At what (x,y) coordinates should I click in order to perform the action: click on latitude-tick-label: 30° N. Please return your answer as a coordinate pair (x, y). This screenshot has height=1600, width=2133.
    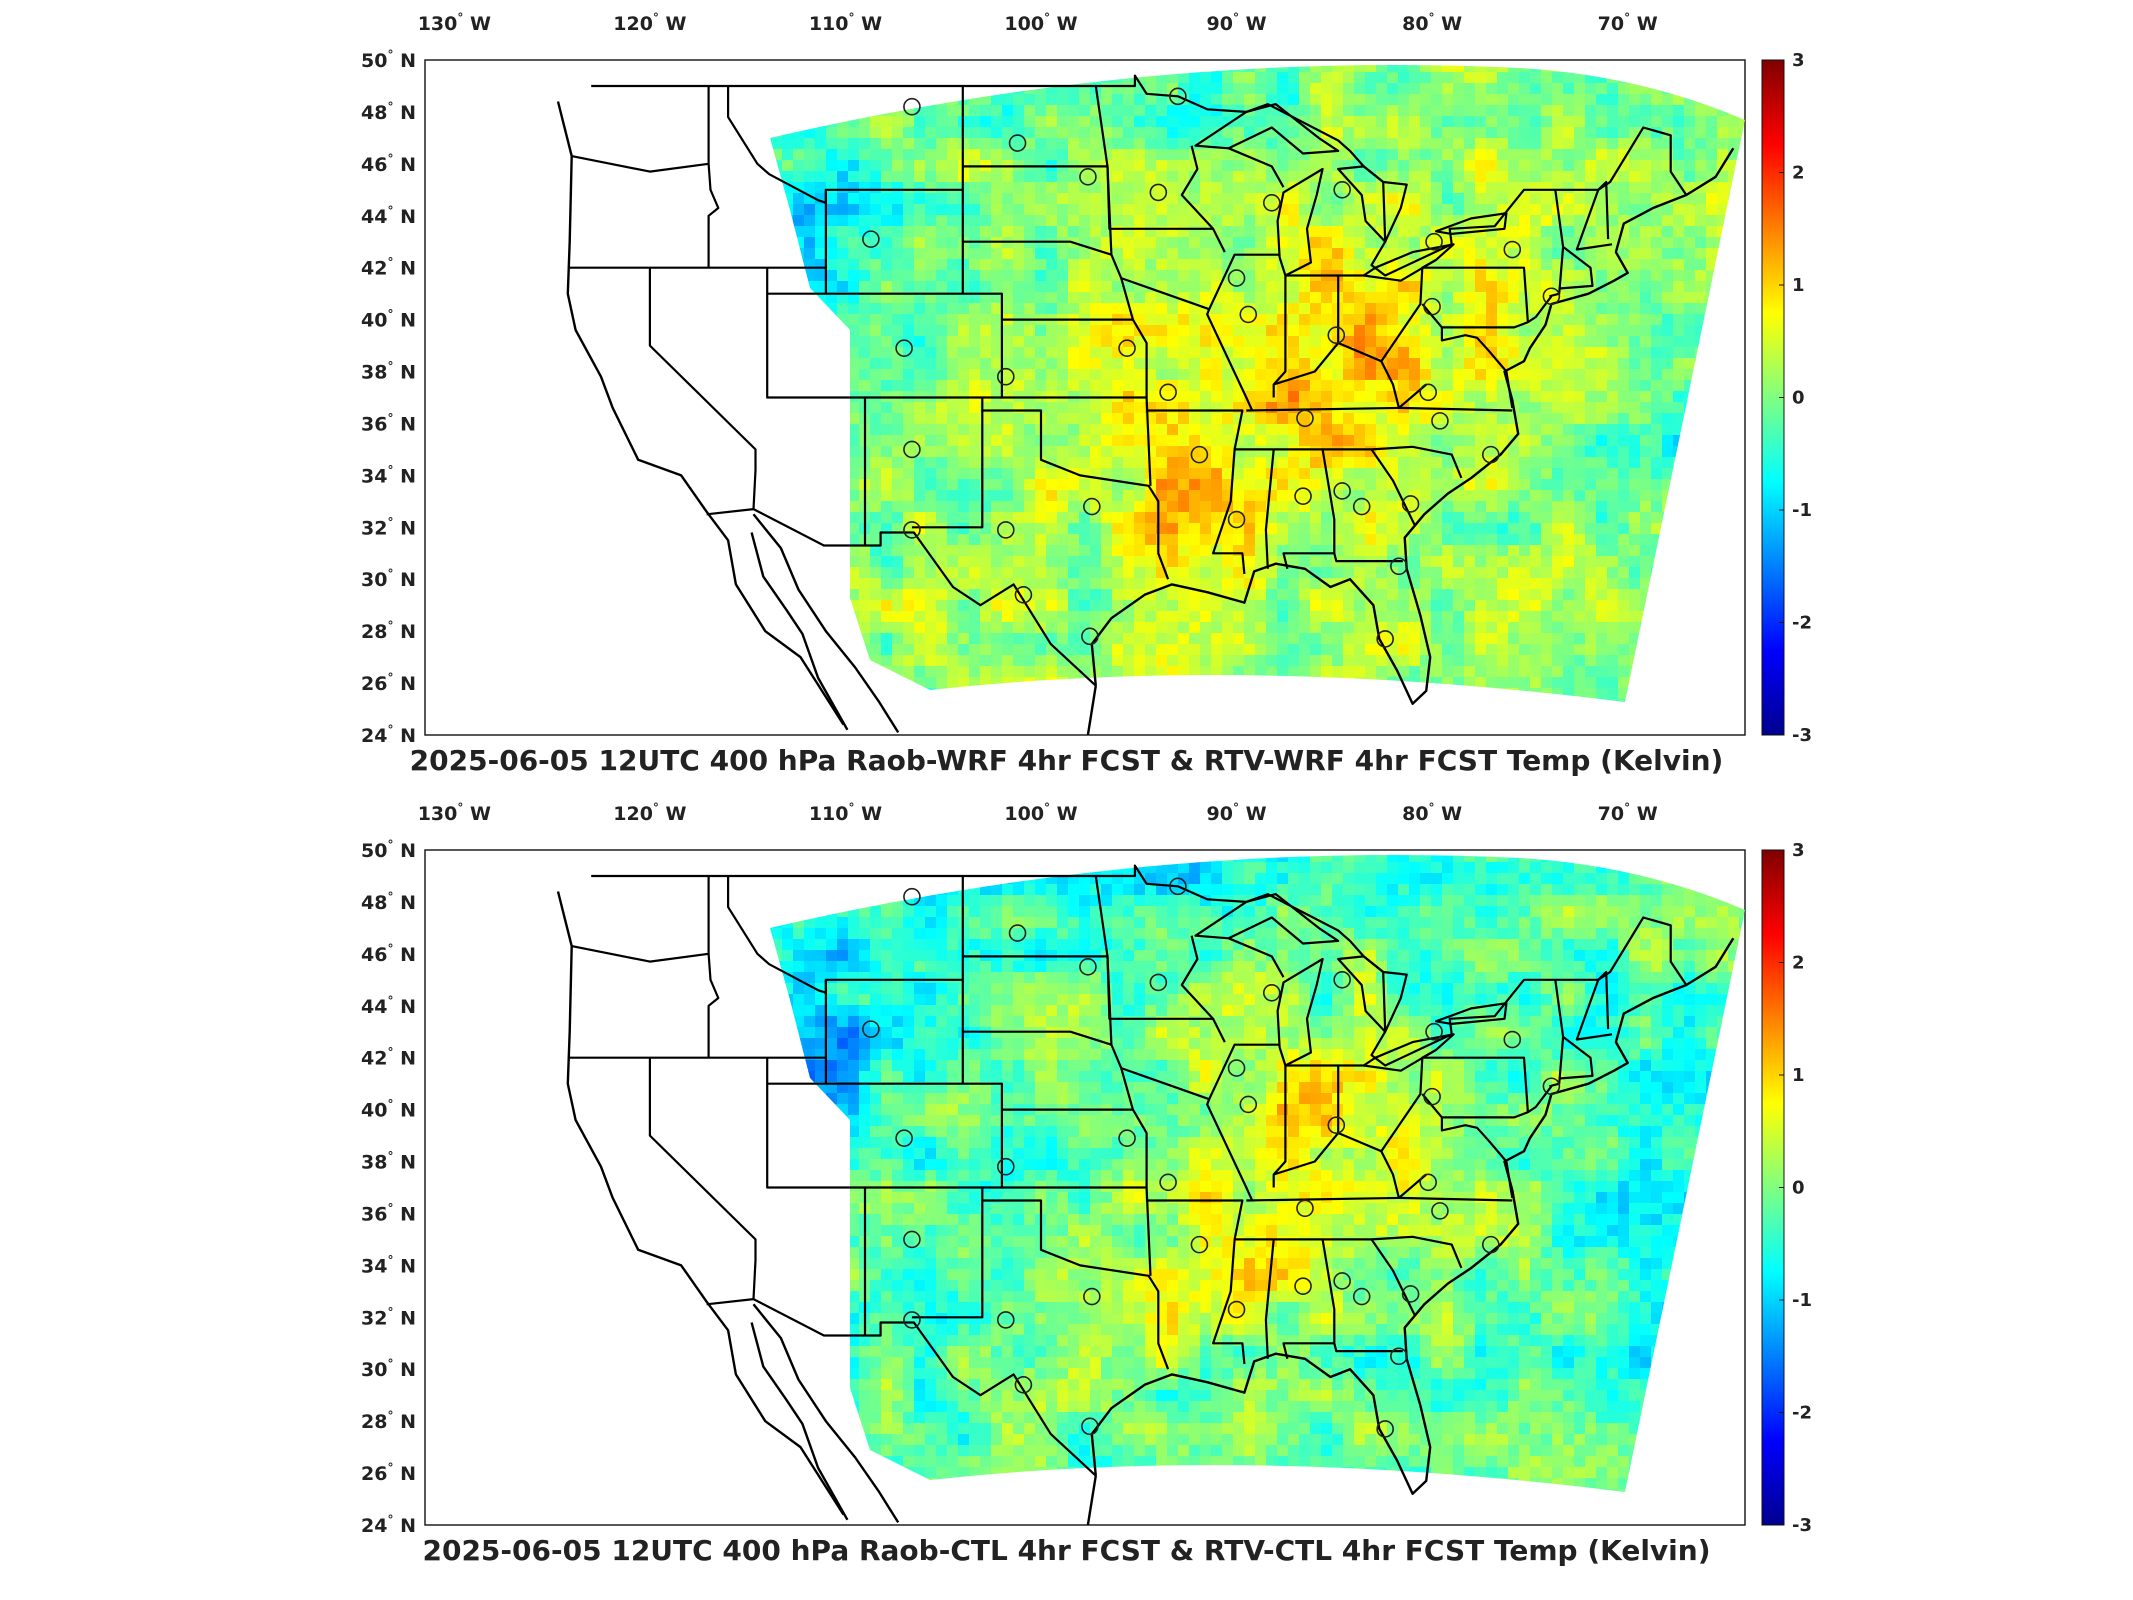
    Looking at the image, I should click on (388, 579).